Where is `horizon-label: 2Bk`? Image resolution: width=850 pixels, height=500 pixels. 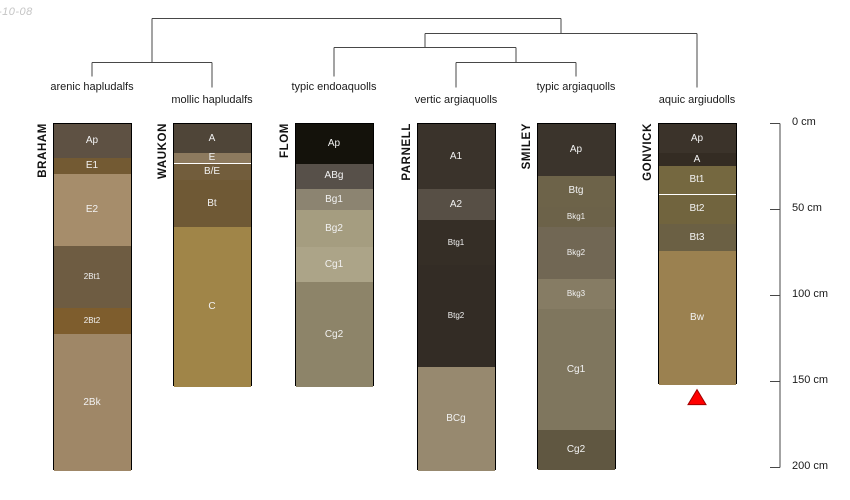
horizon-label: 2Bk is located at coordinates (92, 402).